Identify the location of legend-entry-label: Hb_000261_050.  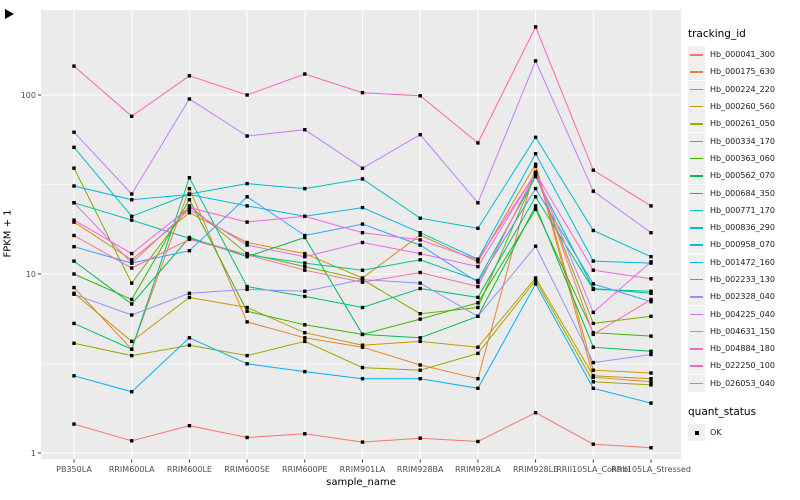
(742, 124).